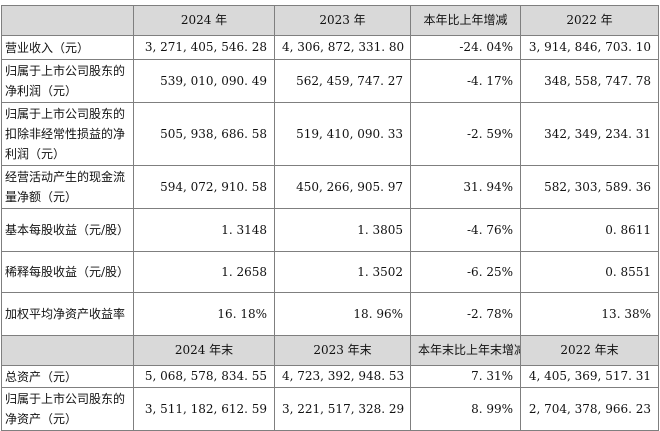  Describe the element at coordinates (465, 350) in the screenshot. I see `header-change-end: 本年末比上年末增减` at that location.